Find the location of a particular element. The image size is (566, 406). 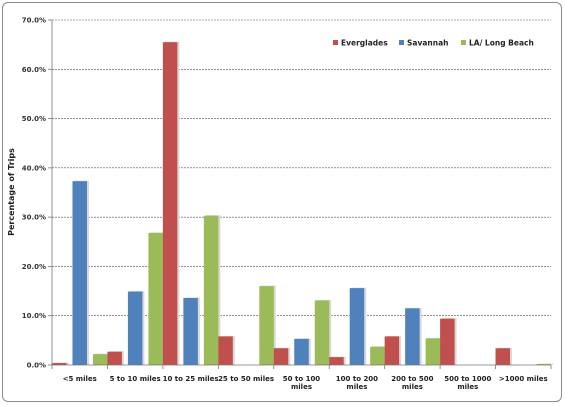

x-tick-label: 10 to 25 miles is located at coordinates (191, 379).